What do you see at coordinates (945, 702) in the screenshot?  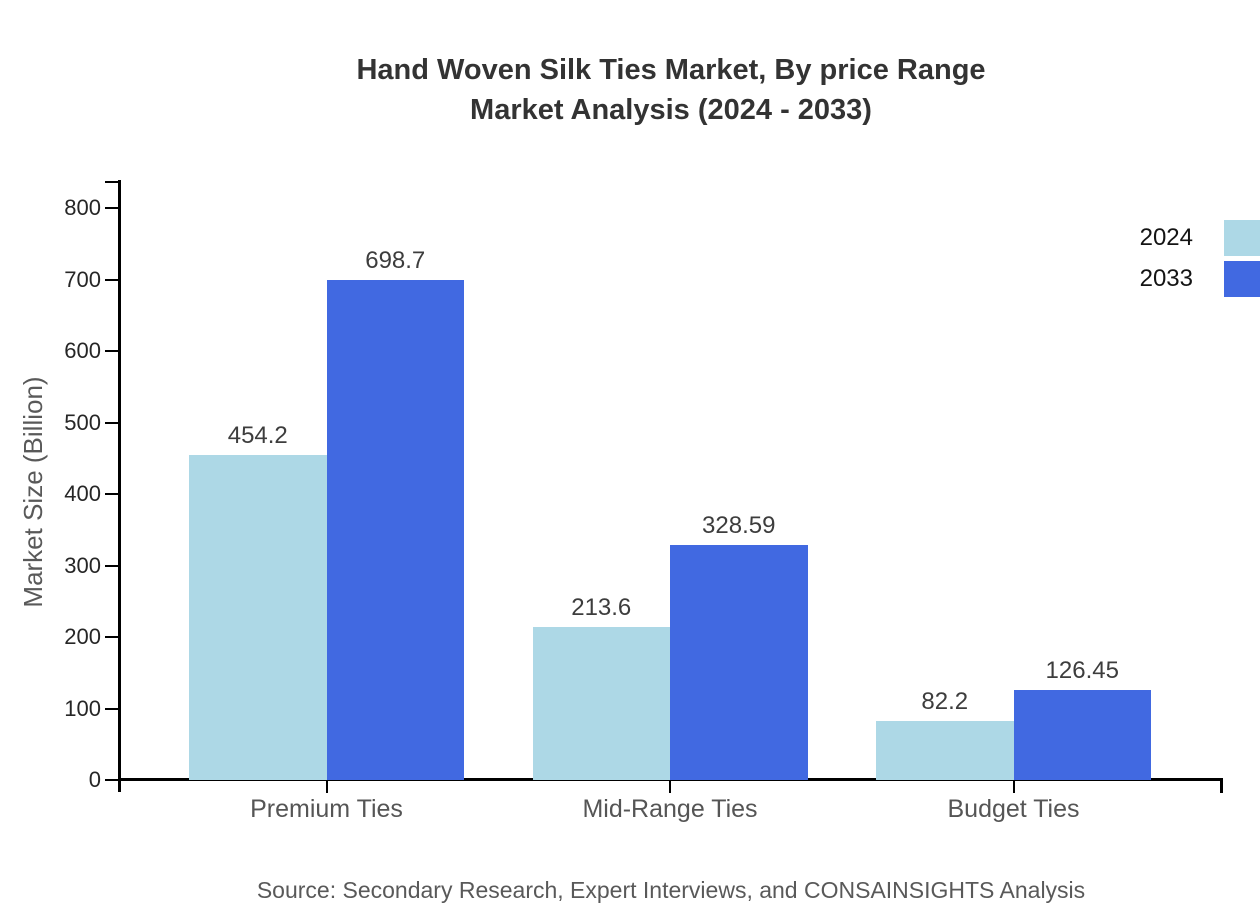 I see `bar-value-label: 82.2` at bounding box center [945, 702].